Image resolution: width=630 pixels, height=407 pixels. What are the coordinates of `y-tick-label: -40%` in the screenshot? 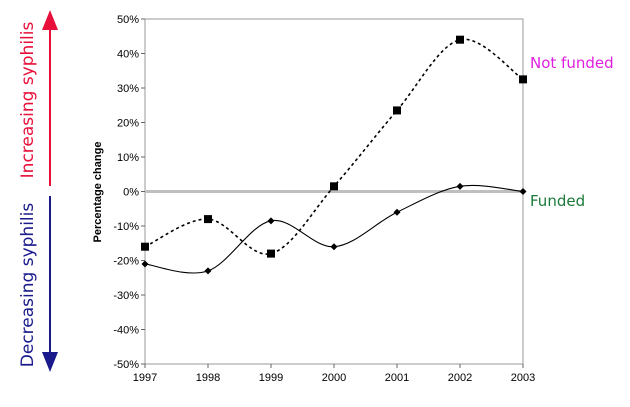 It's located at (126, 331).